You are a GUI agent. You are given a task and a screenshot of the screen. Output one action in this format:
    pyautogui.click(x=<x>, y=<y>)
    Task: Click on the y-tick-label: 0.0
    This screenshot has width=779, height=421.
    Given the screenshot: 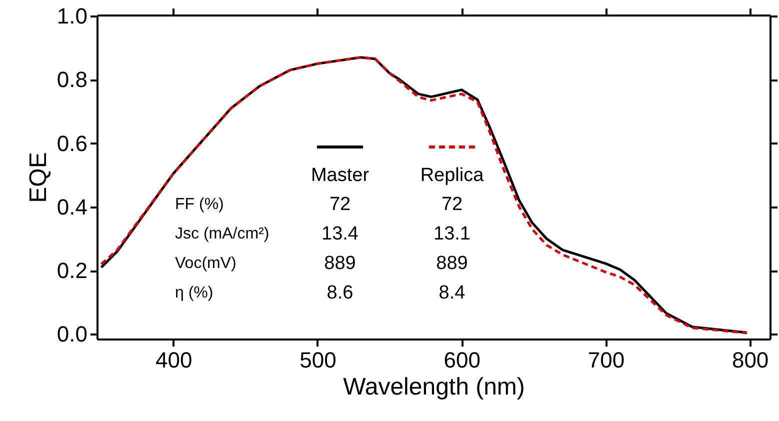 What is the action you would take?
    pyautogui.click(x=72, y=334)
    